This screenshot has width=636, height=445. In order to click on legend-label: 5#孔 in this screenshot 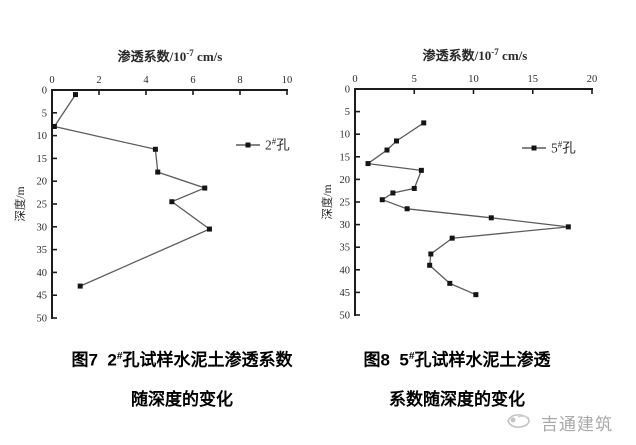, I will do `click(563, 148)`.